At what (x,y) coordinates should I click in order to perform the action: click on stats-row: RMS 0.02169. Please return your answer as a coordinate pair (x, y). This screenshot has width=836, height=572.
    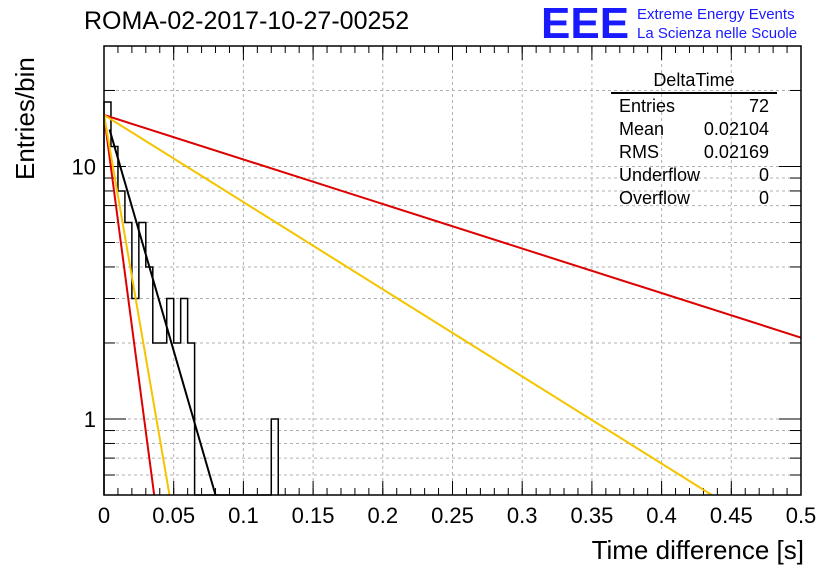
    Looking at the image, I should click on (694, 153).